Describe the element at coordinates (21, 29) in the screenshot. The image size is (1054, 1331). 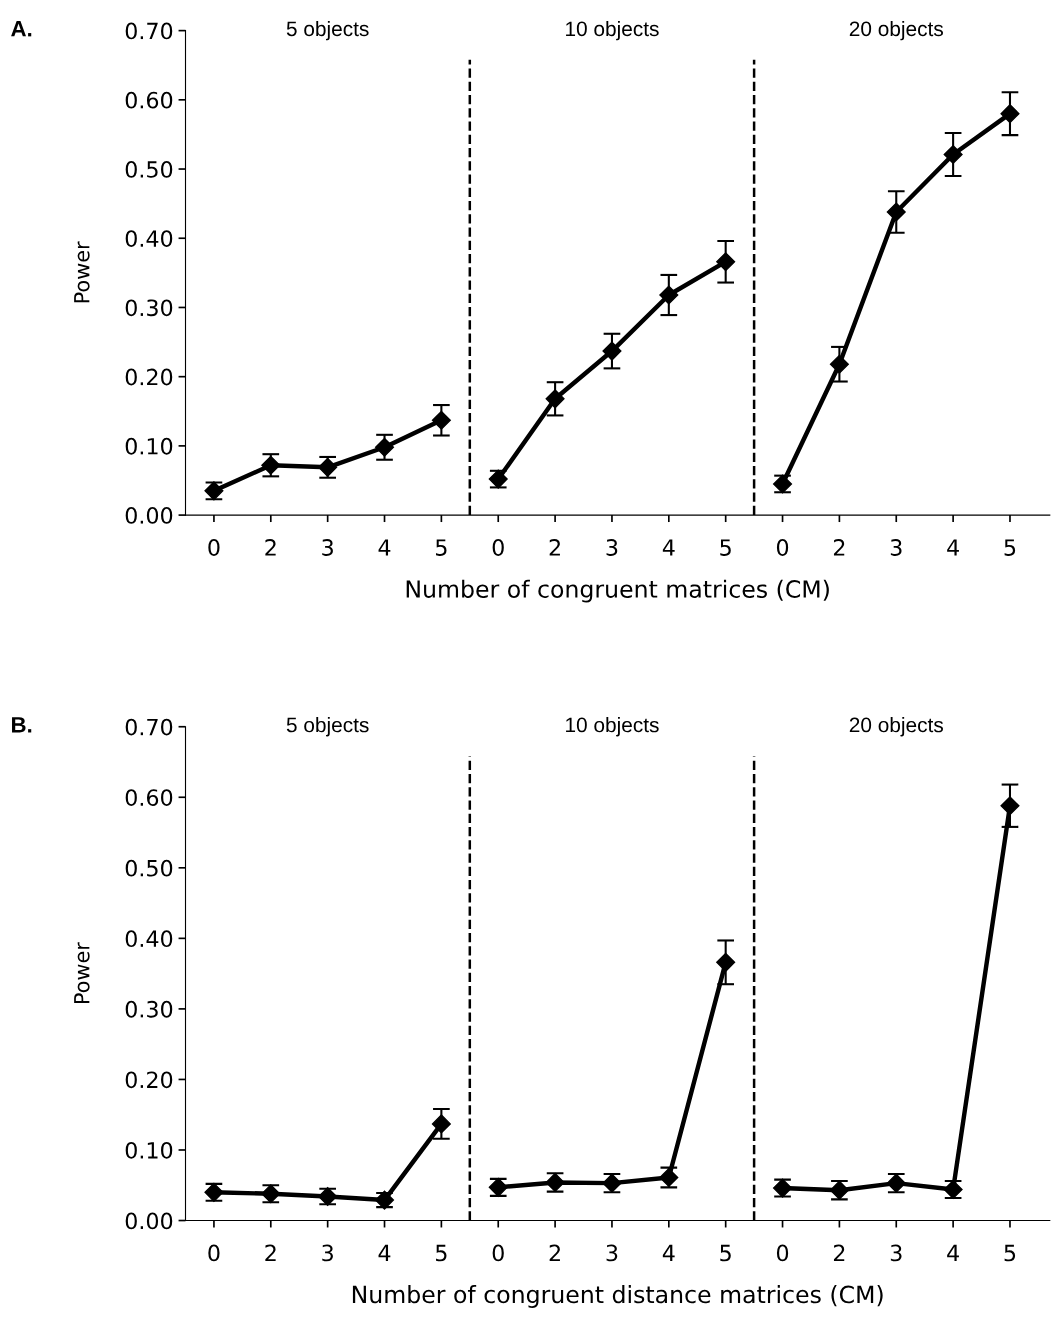
I see `chart-title: A.` at that location.